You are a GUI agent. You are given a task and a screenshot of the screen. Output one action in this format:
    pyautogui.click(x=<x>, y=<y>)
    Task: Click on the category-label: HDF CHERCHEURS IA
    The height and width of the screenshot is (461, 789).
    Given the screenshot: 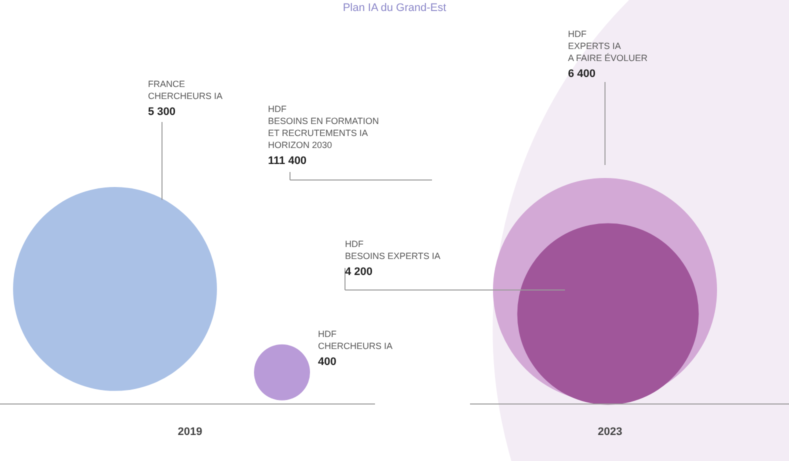 What is the action you would take?
    pyautogui.click(x=355, y=340)
    